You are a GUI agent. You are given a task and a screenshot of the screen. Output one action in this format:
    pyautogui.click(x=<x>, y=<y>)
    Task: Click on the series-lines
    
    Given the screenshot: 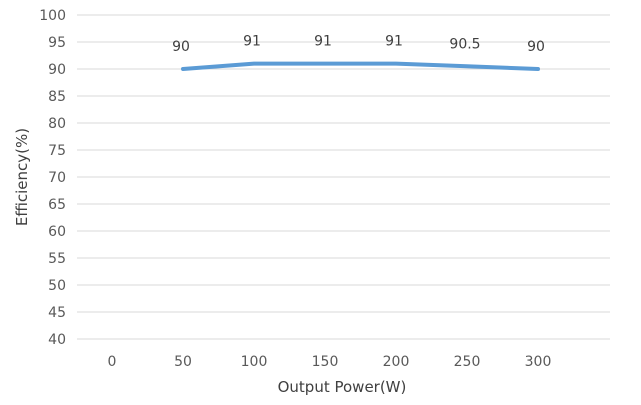 What is the action you would take?
    pyautogui.click(x=360, y=66)
    